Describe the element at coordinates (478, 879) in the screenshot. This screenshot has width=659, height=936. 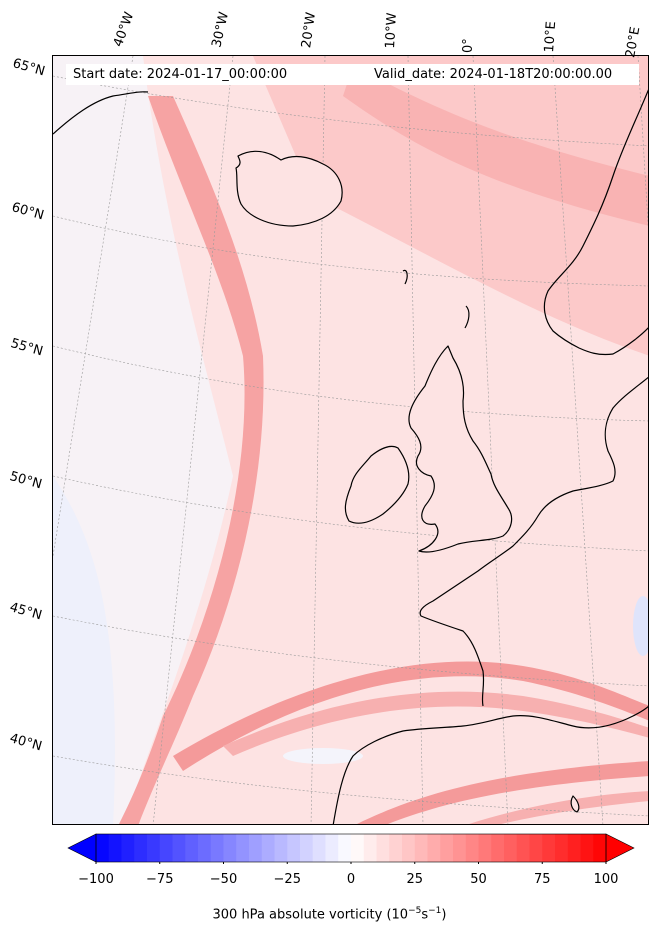
I see `colorbar-tick-label: 50` at that location.